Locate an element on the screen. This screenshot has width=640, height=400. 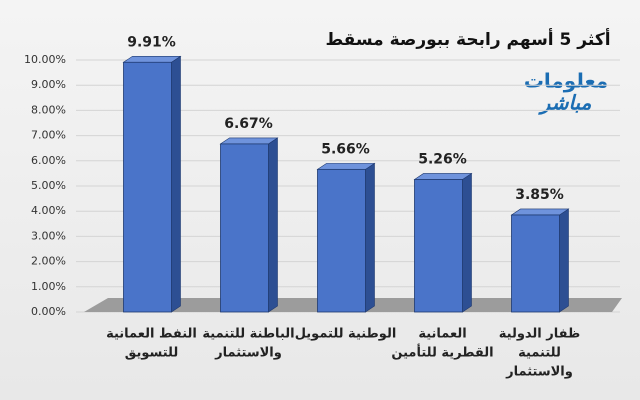
y-tick-label: 1.00% is located at coordinates (48, 286).